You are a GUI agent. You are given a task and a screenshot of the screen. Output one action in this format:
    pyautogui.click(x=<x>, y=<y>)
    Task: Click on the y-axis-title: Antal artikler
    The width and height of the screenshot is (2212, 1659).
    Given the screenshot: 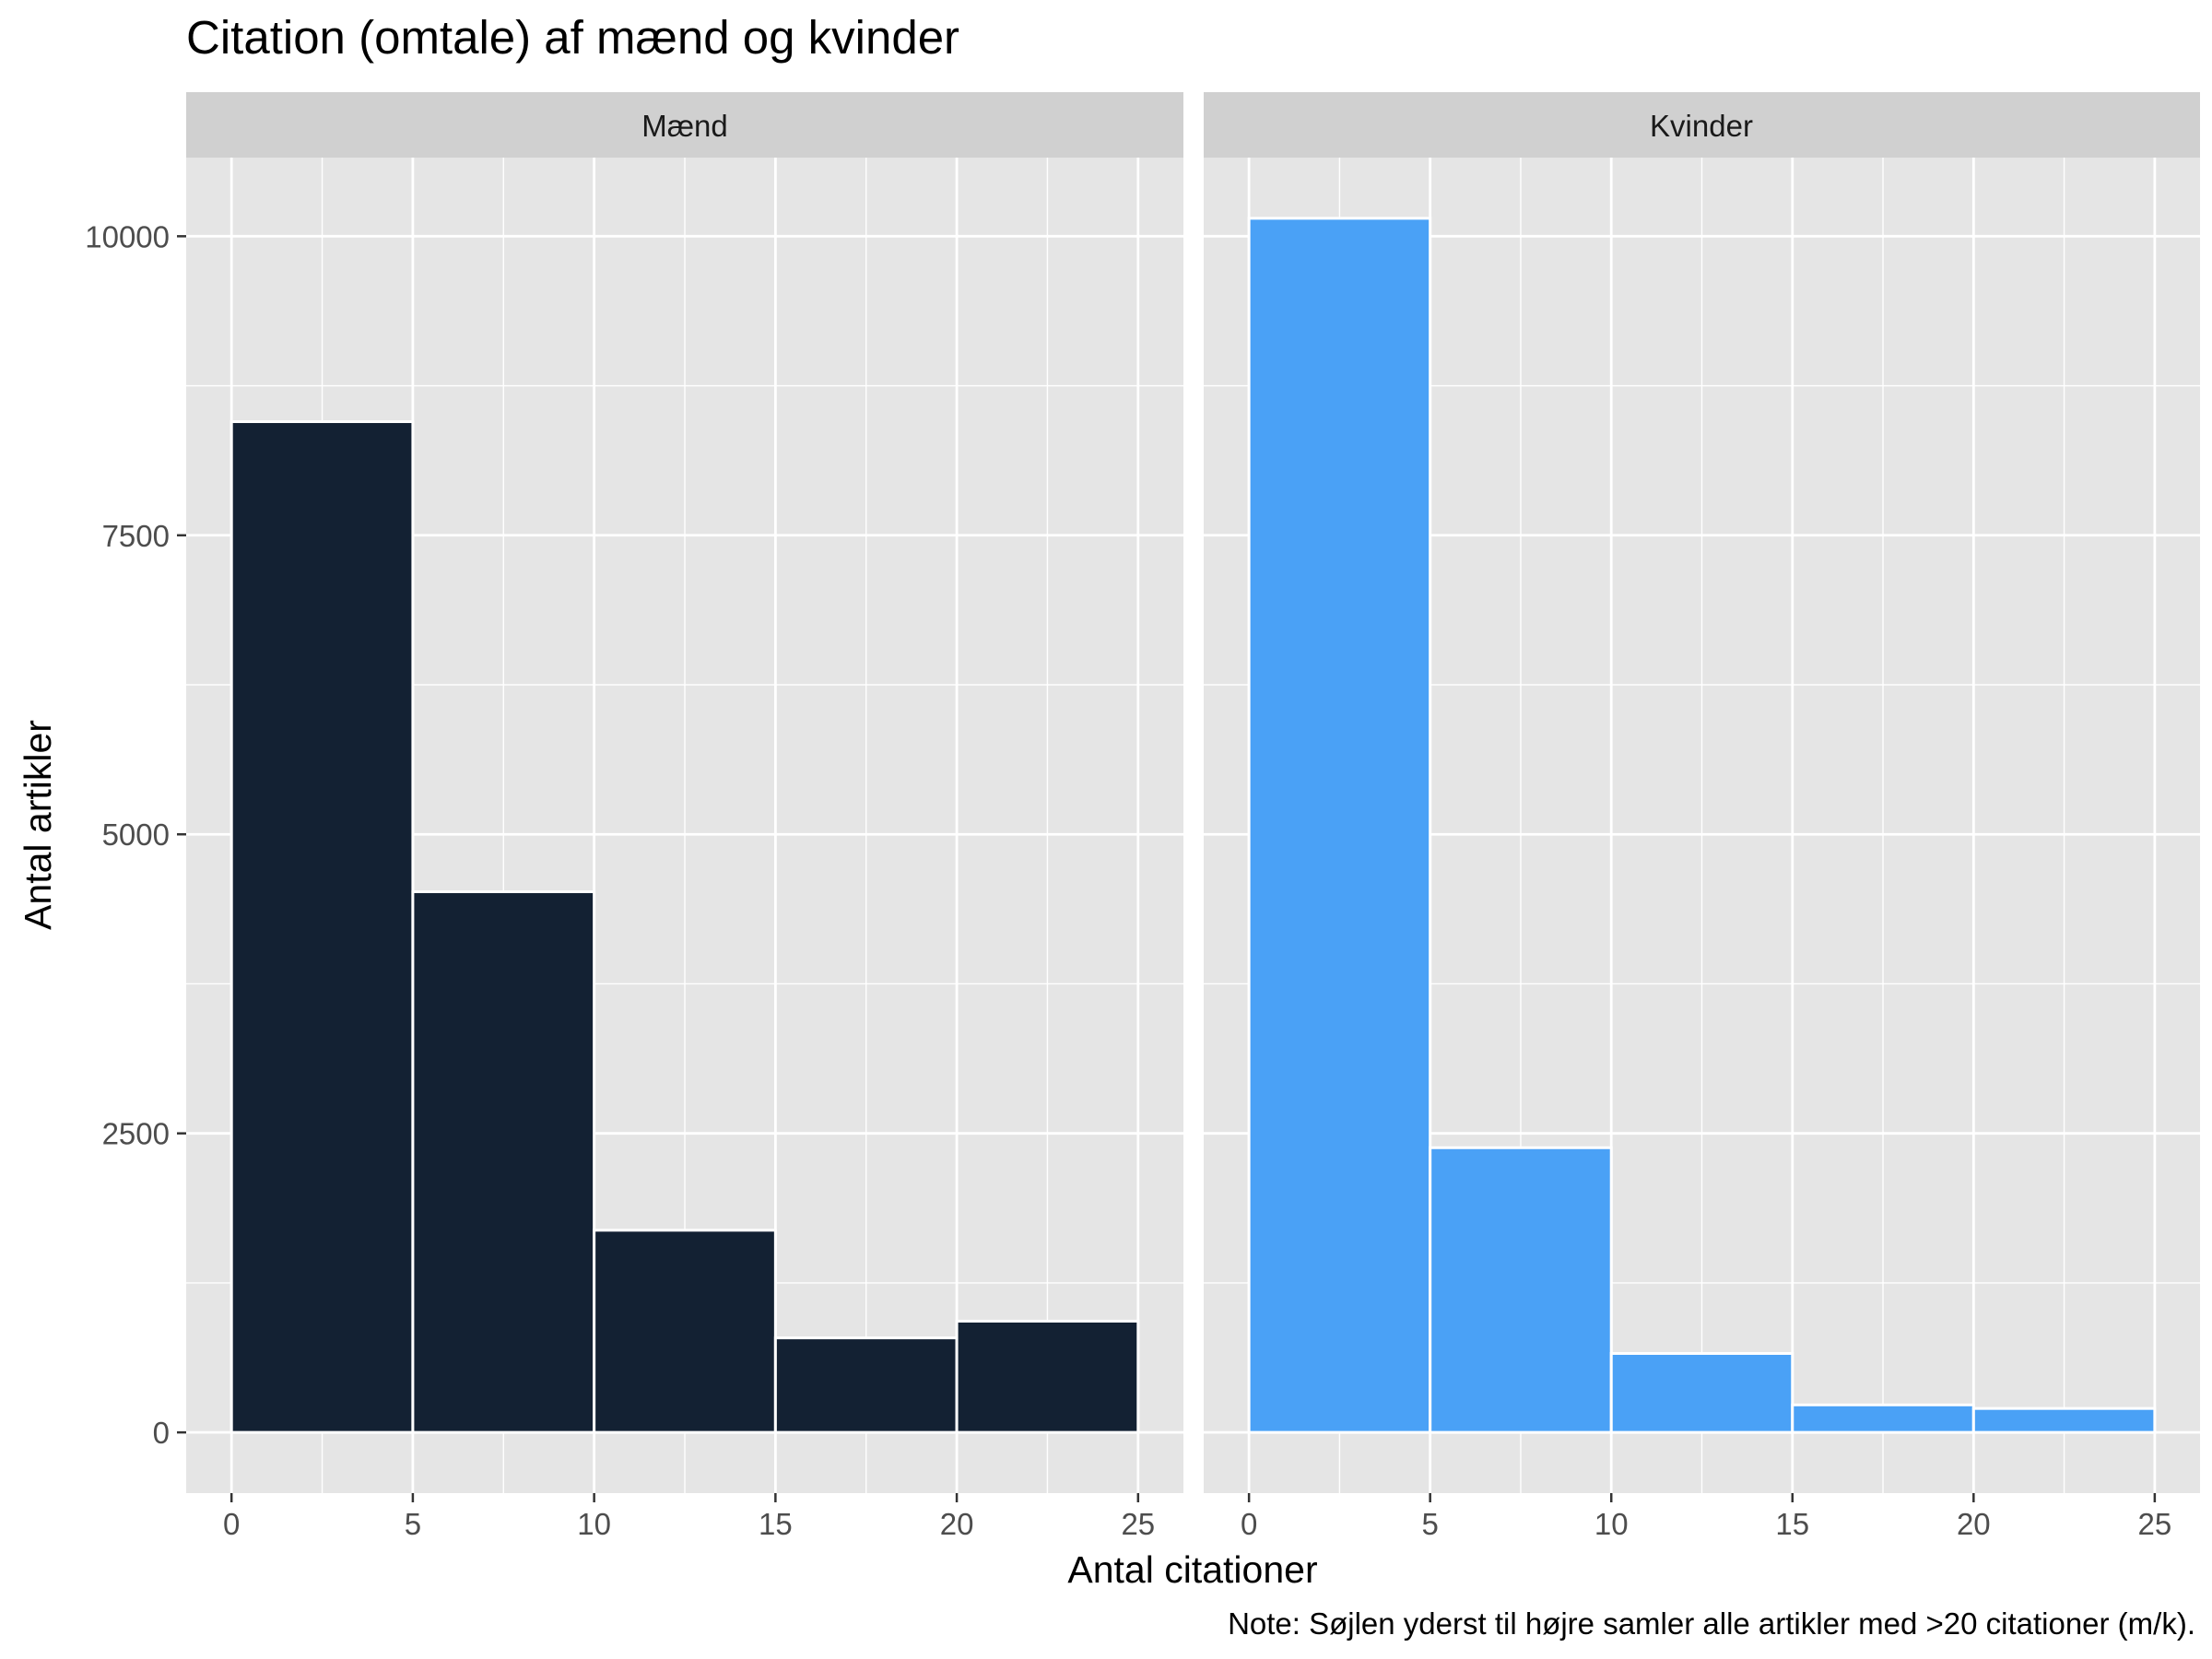 What is the action you would take?
    pyautogui.click(x=38, y=825)
    